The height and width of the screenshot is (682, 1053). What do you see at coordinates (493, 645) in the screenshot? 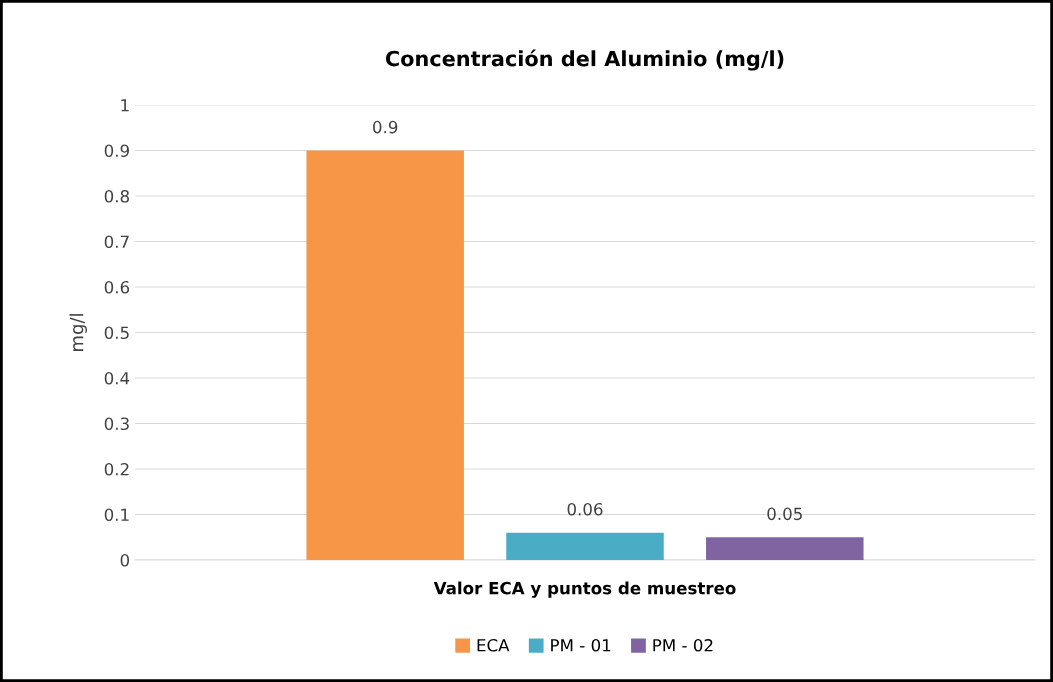
I see `legend-label: ECA` at bounding box center [493, 645].